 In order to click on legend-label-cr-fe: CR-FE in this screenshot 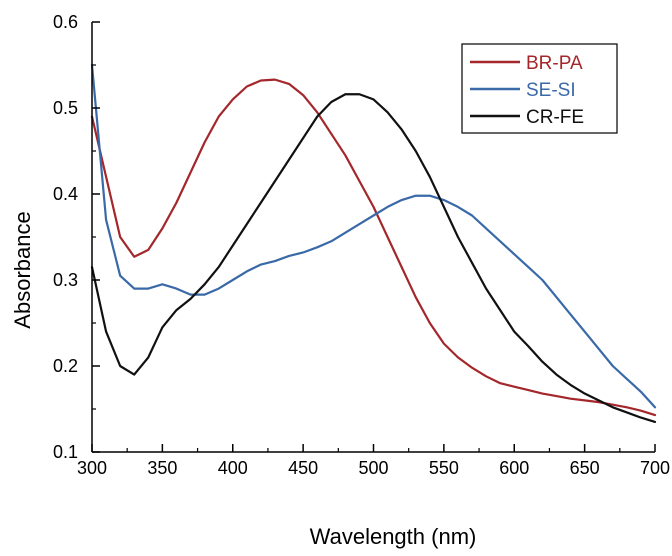, I will do `click(555, 117)`.